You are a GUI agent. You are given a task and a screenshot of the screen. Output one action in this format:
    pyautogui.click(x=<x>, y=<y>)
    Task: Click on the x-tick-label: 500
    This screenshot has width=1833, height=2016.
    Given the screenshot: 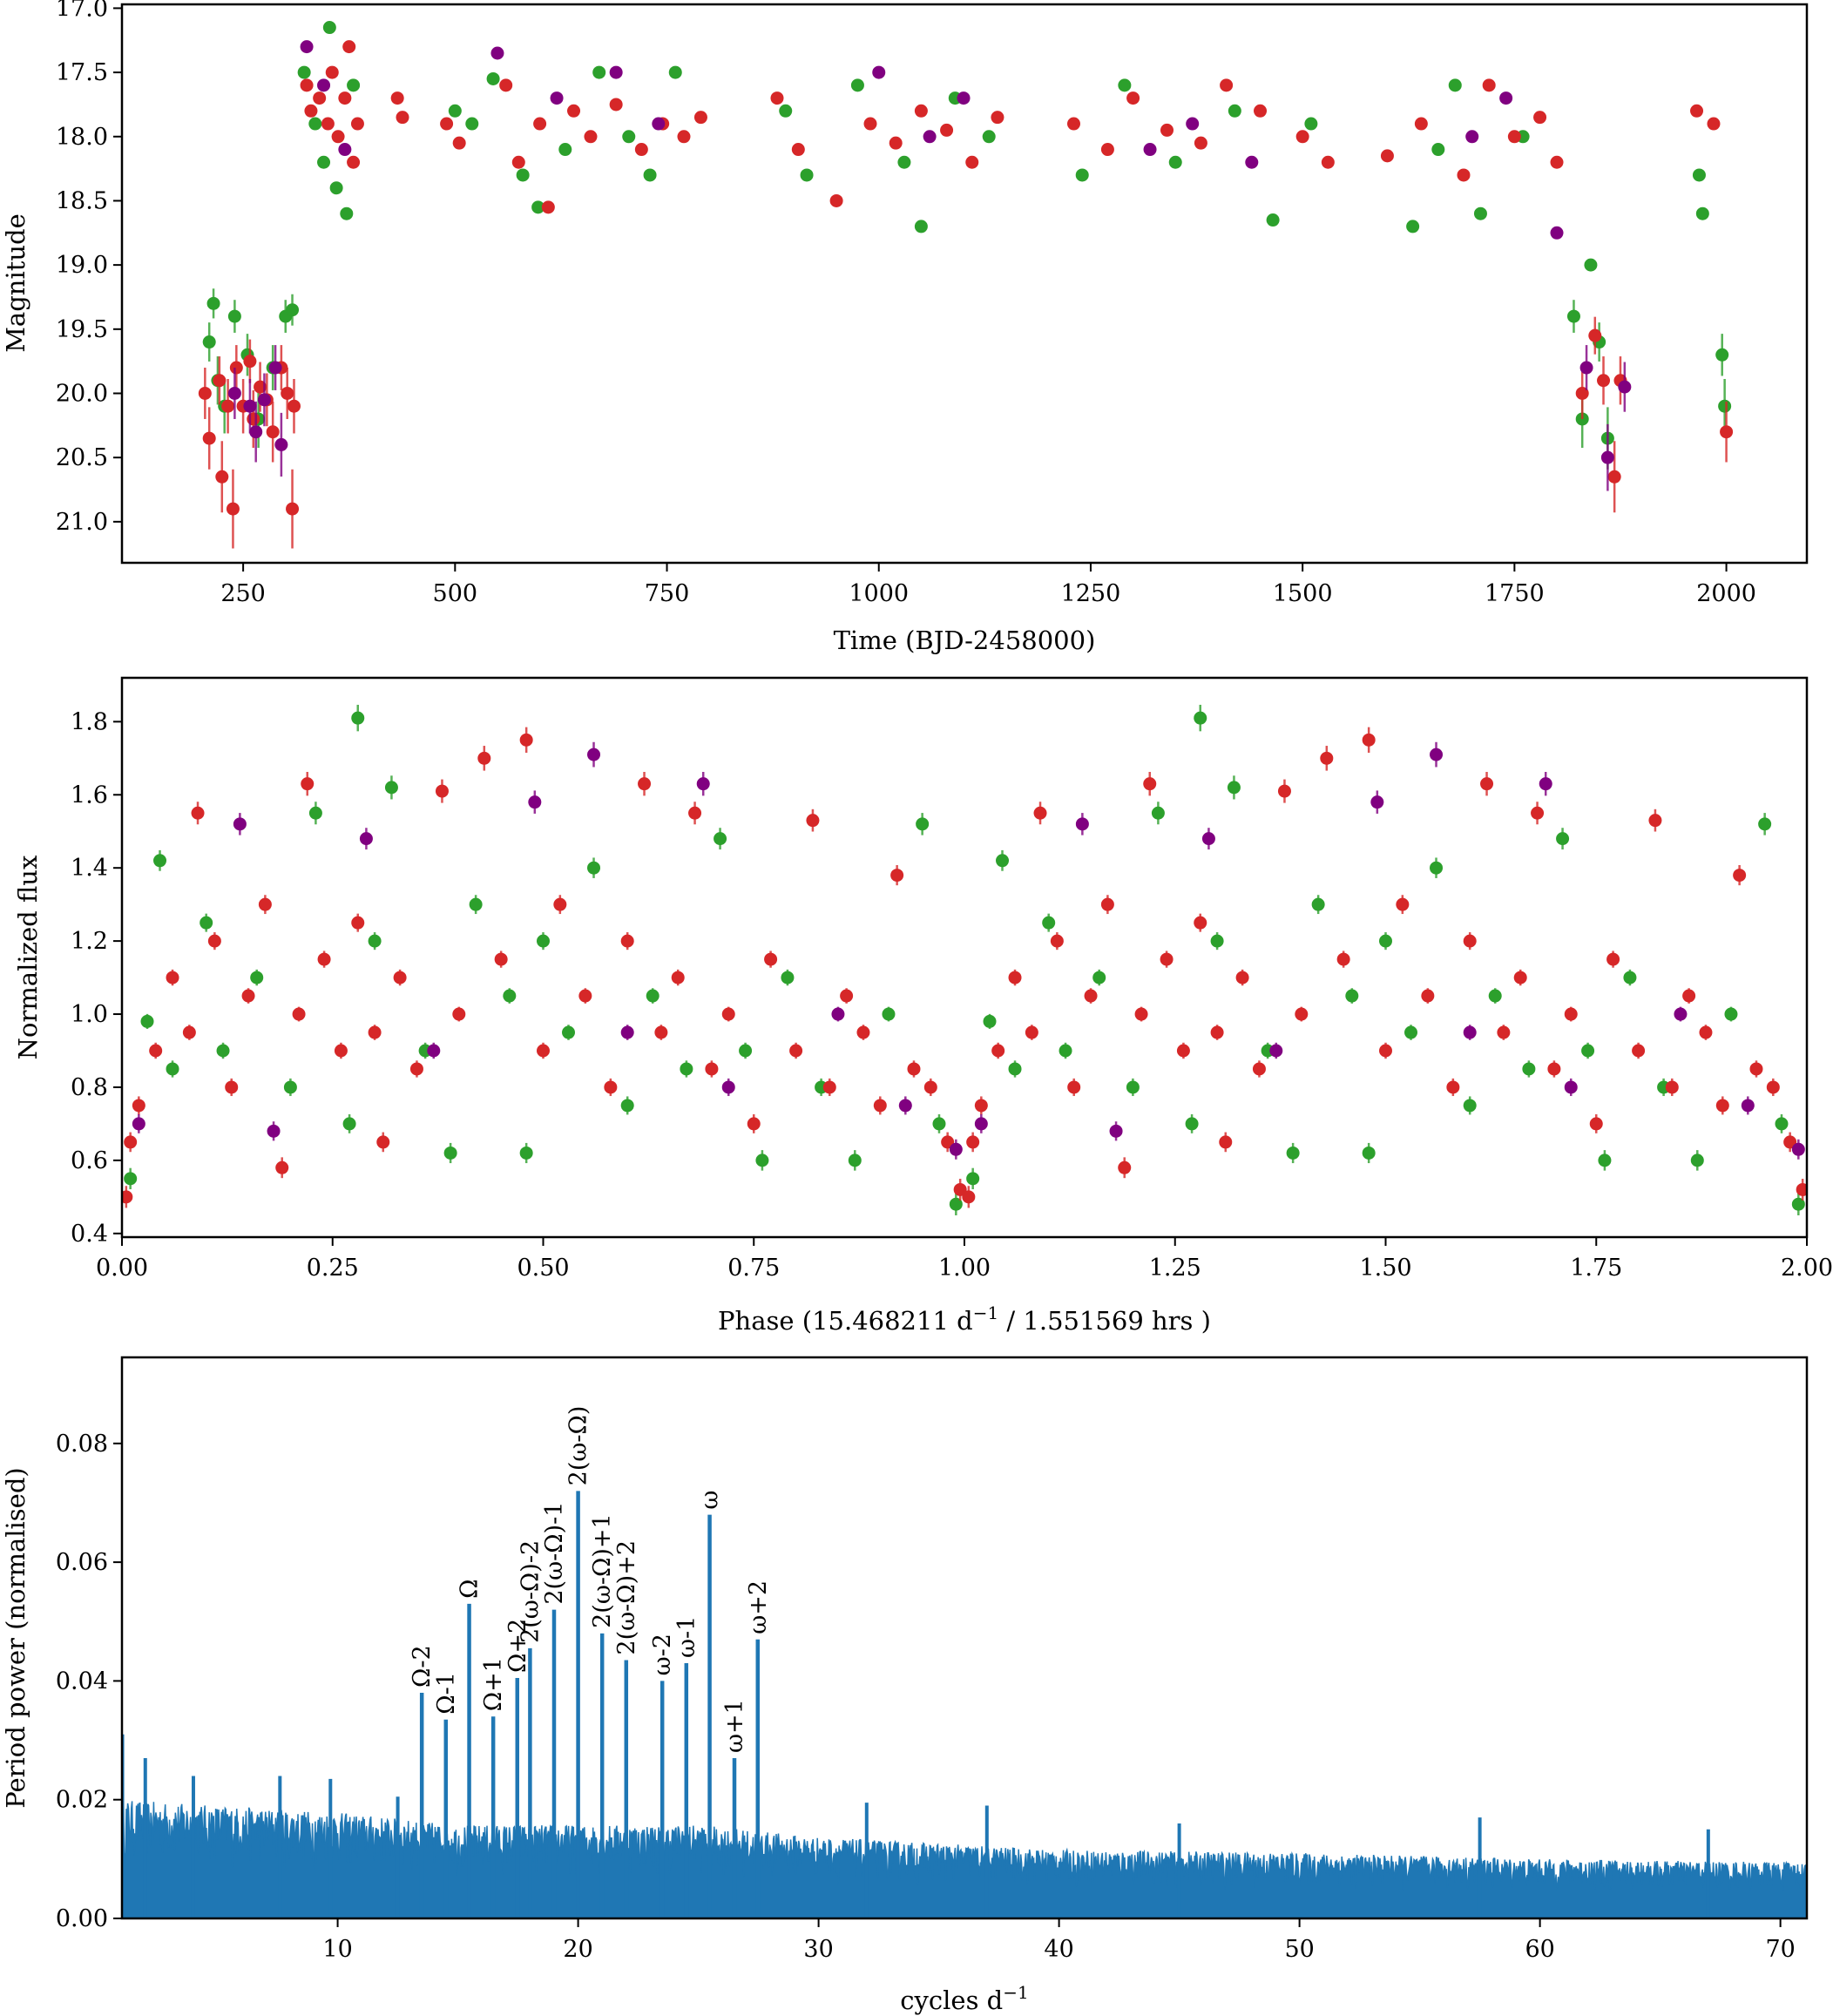 What is the action you would take?
    pyautogui.click(x=455, y=593)
    